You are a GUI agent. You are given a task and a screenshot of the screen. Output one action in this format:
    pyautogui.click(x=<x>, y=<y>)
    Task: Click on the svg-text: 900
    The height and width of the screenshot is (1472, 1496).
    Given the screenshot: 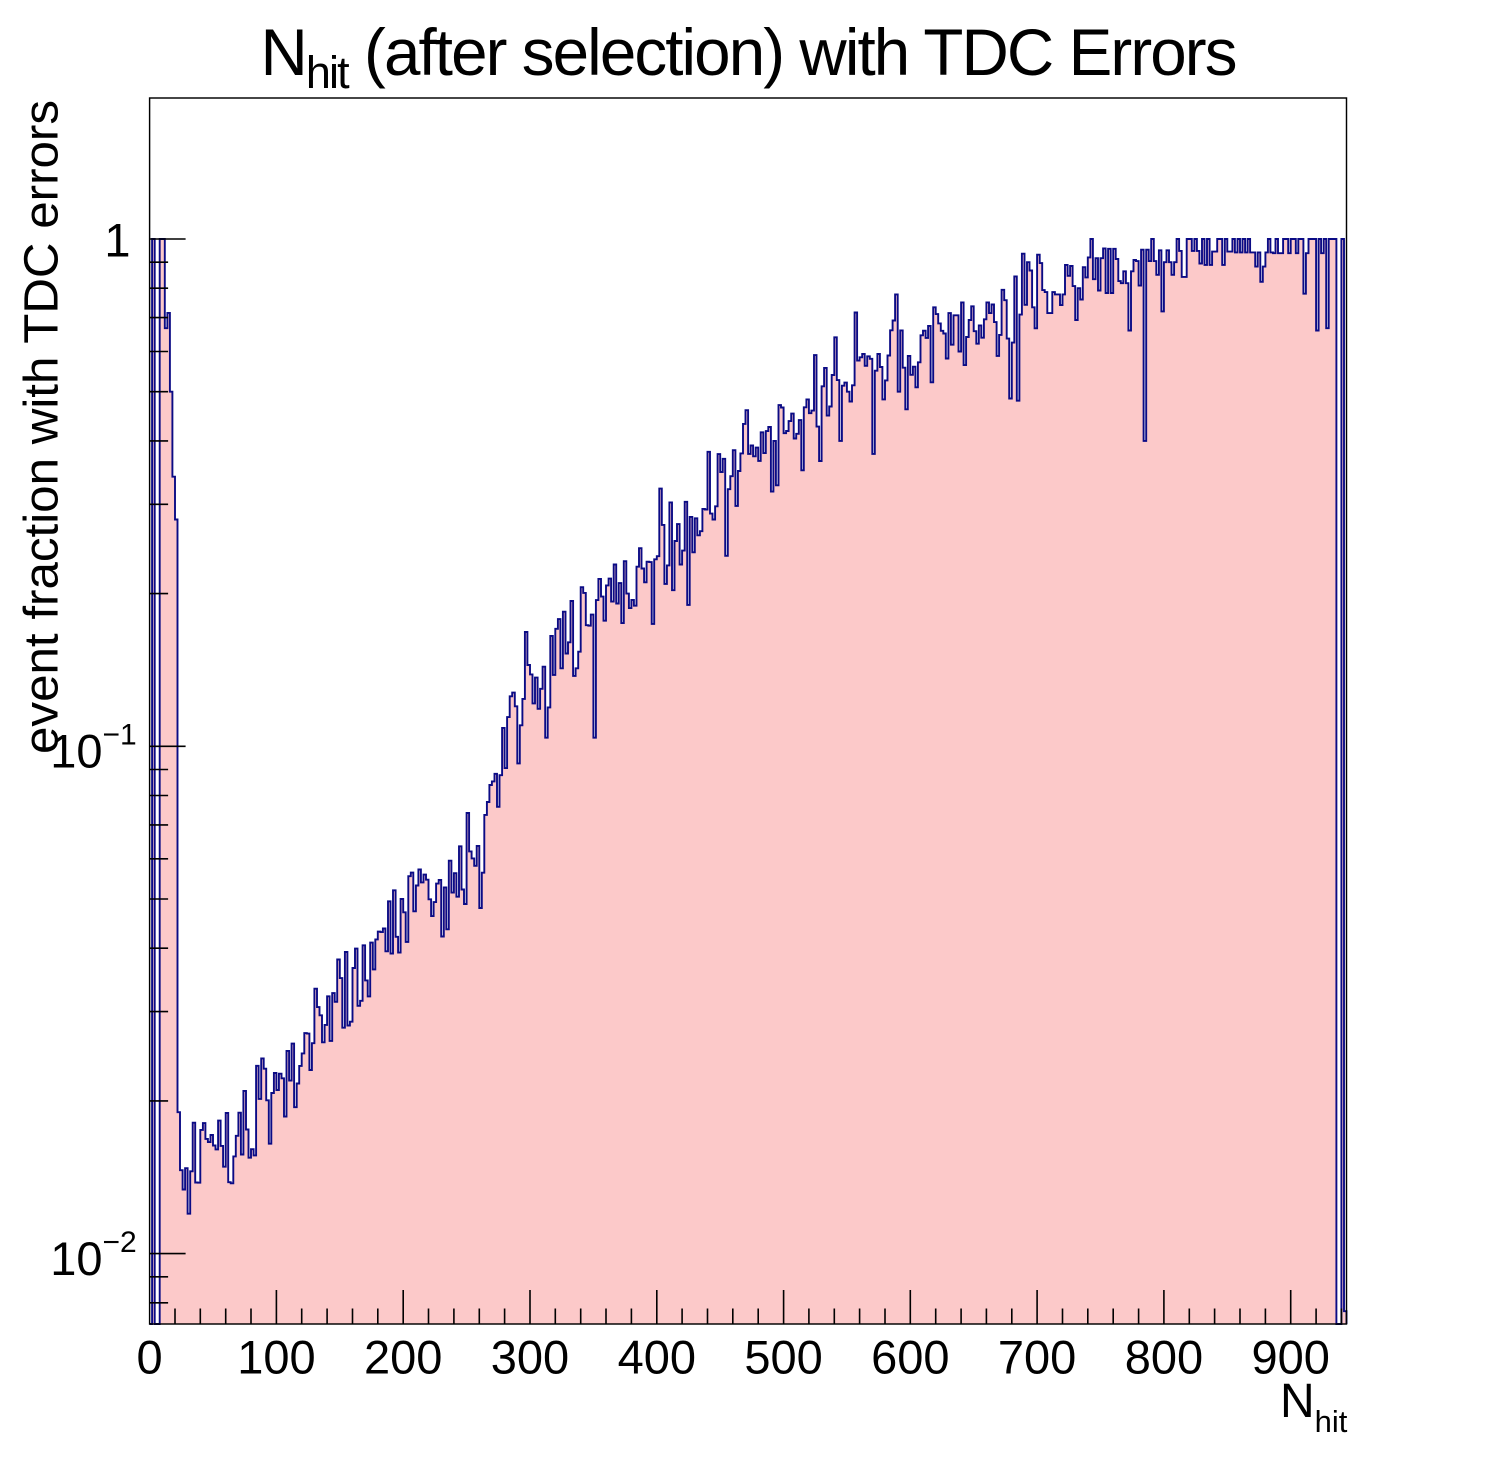 What is the action you would take?
    pyautogui.click(x=1290, y=1357)
    